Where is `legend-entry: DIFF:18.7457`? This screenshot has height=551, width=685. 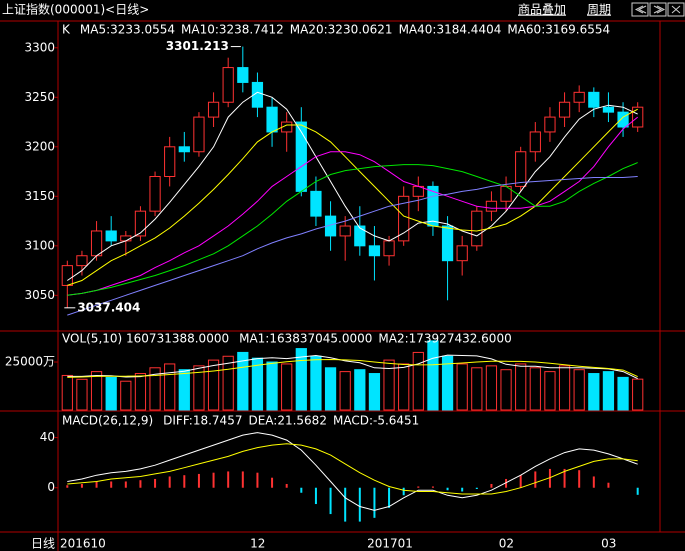
legend-entry: DIFF:18.7457 is located at coordinates (202, 421).